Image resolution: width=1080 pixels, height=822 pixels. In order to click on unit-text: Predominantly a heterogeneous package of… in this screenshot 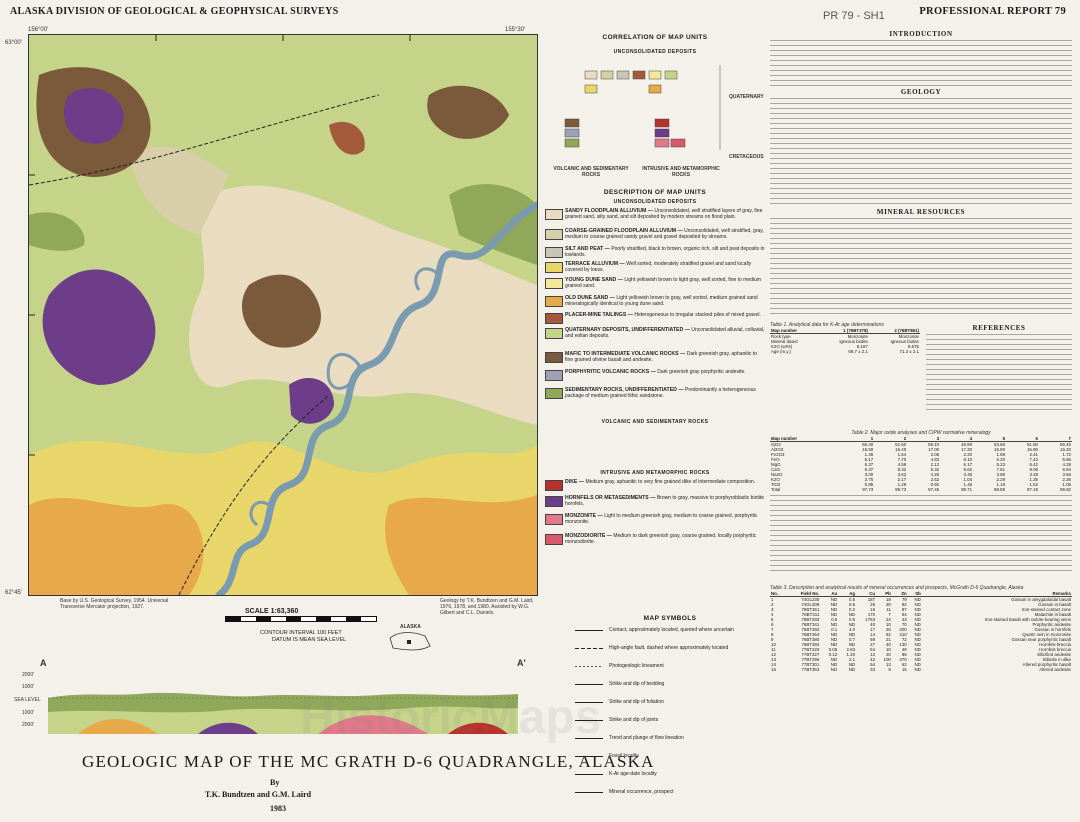, I will do `click(660, 393)`.